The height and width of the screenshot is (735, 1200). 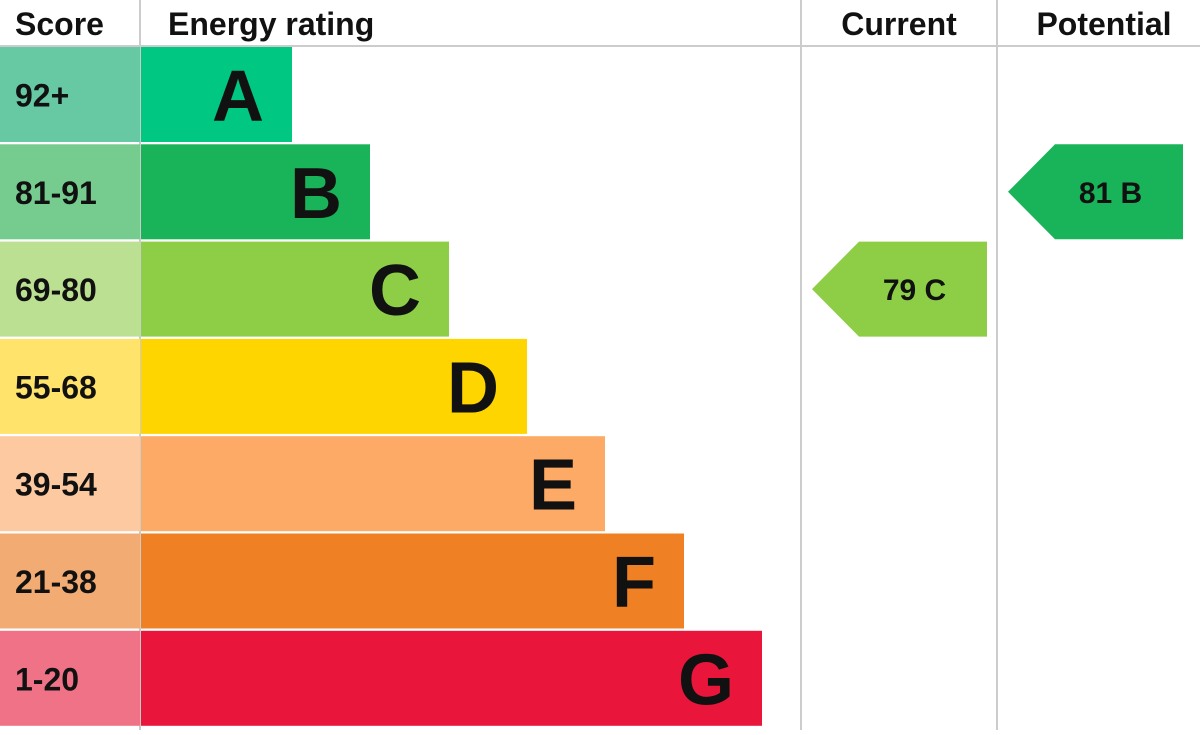 I want to click on score-range-E: 39-54, so click(x=56, y=485).